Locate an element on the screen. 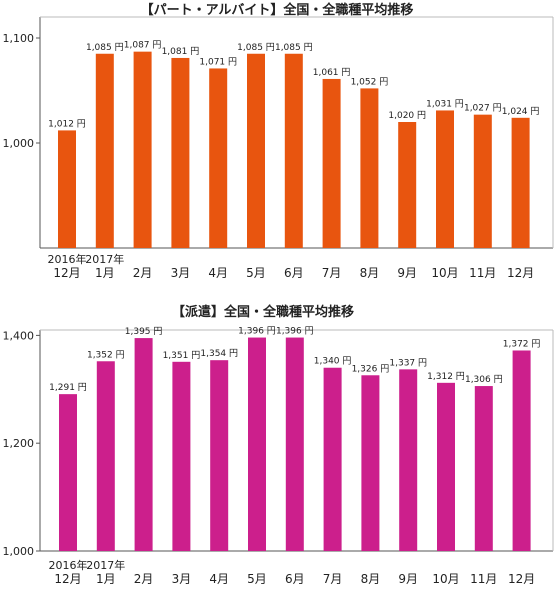 The height and width of the screenshot is (593, 555). data-label: 1,027 円 is located at coordinates (483, 108).